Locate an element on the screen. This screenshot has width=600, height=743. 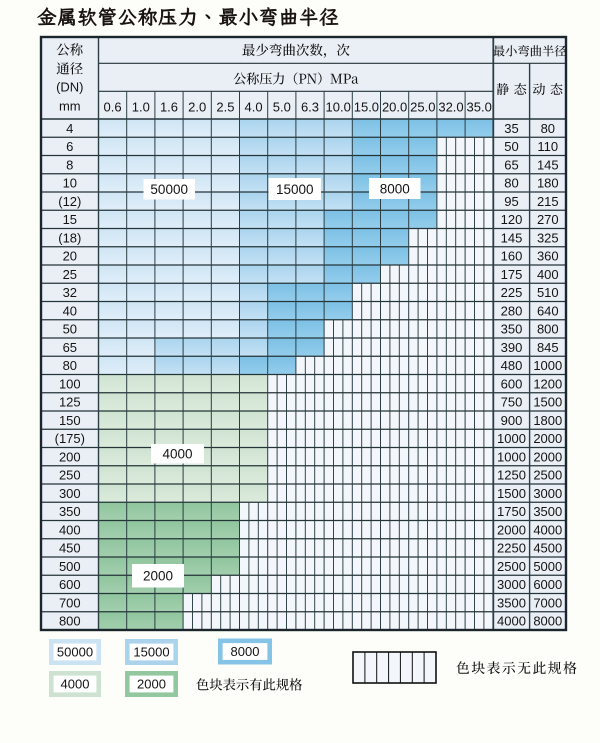
svg-text: 700 is located at coordinates (70, 602).